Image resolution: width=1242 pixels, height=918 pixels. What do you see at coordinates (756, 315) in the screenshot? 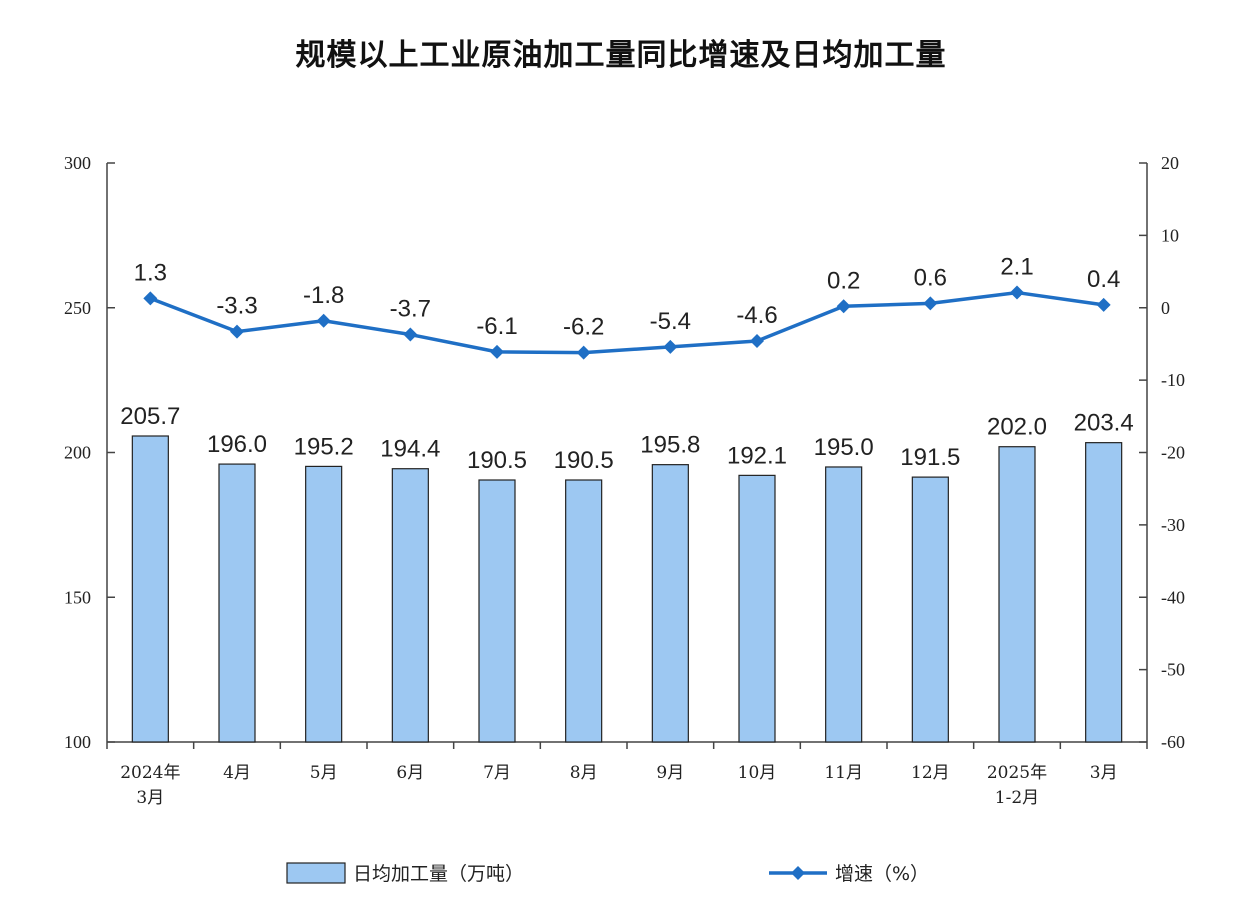
I see `line-data-label: -4.6` at bounding box center [756, 315].